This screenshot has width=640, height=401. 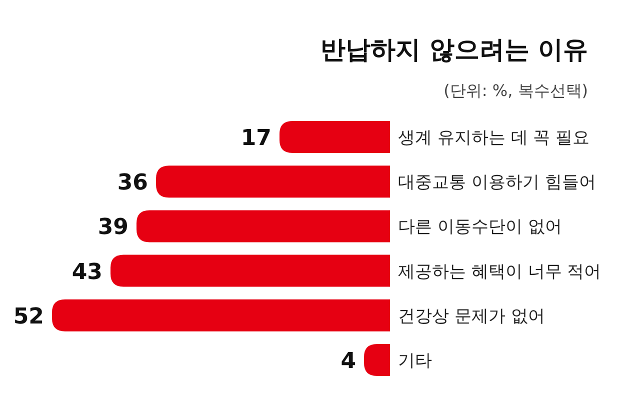 I want to click on data-label: 36, so click(x=132, y=183).